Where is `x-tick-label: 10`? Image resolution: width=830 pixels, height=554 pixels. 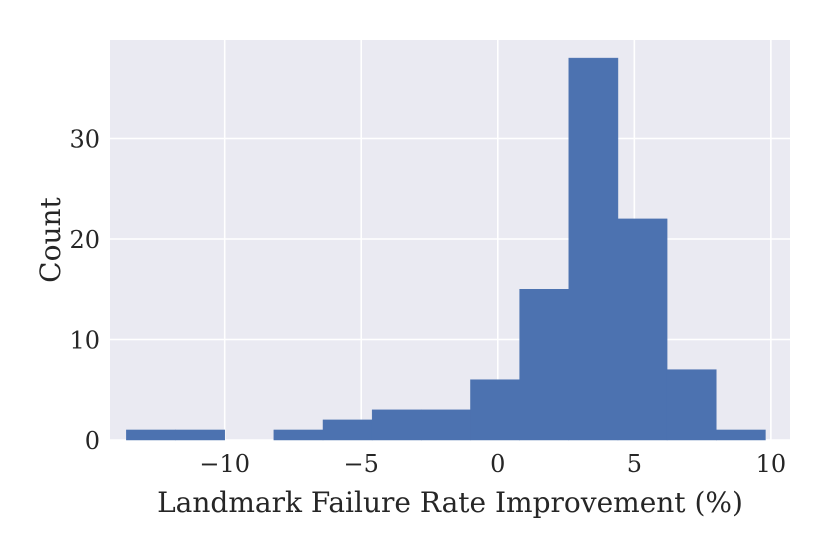
x-tick-label: 10 is located at coordinates (771, 464).